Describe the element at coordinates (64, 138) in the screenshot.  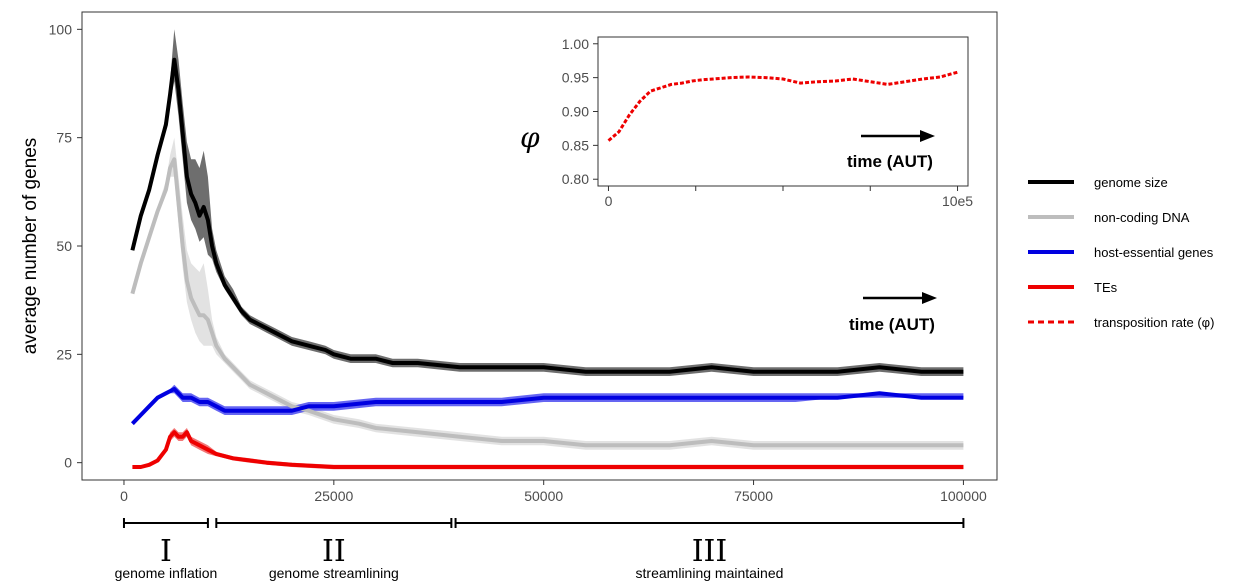
I see `y-tick-label: 75` at that location.